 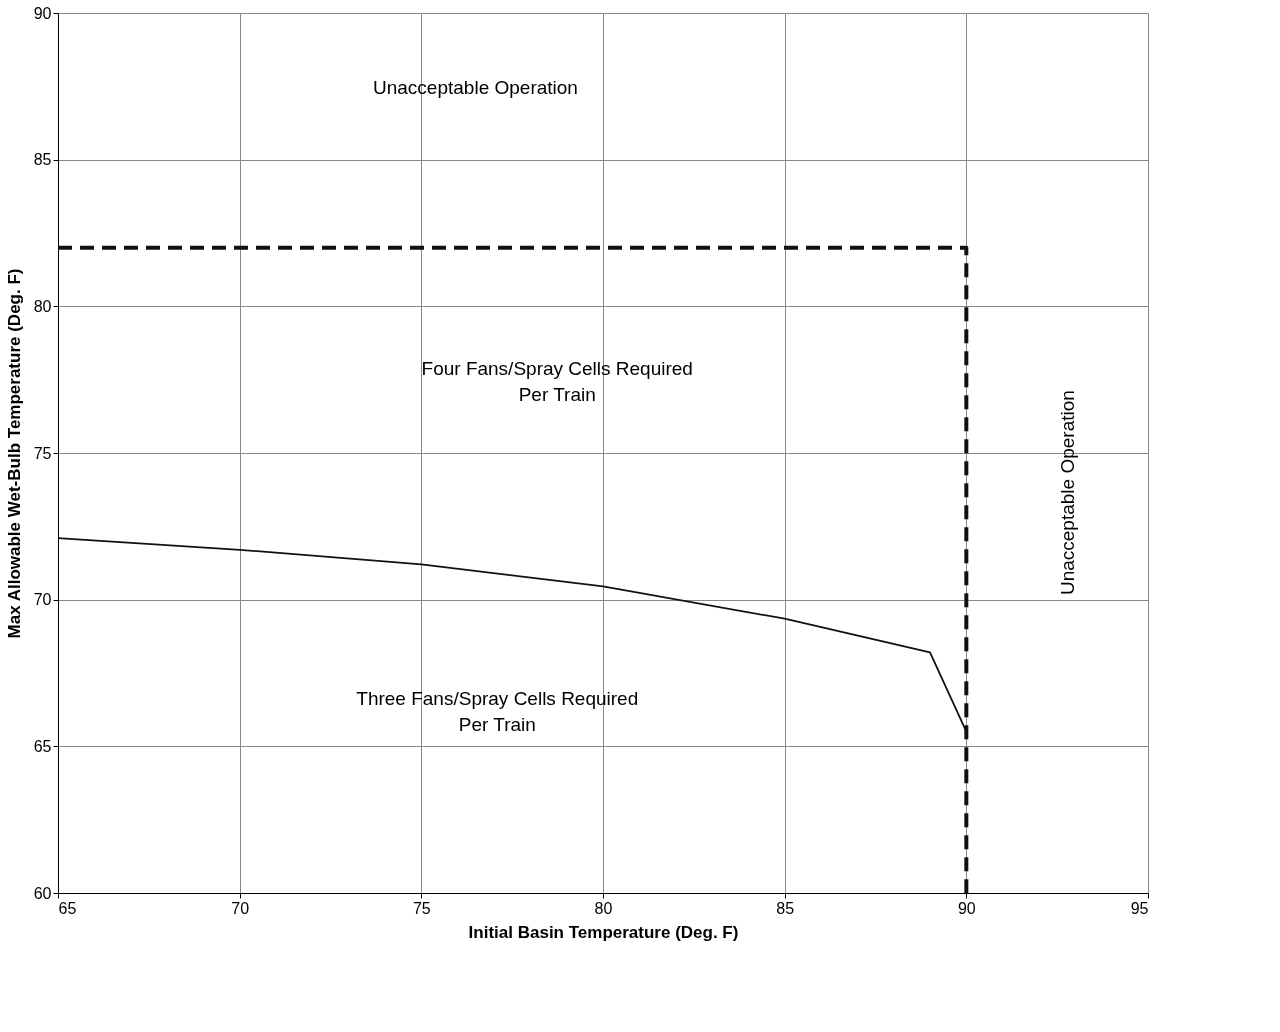 What do you see at coordinates (42, 160) in the screenshot?
I see `y-tick-label: 85` at bounding box center [42, 160].